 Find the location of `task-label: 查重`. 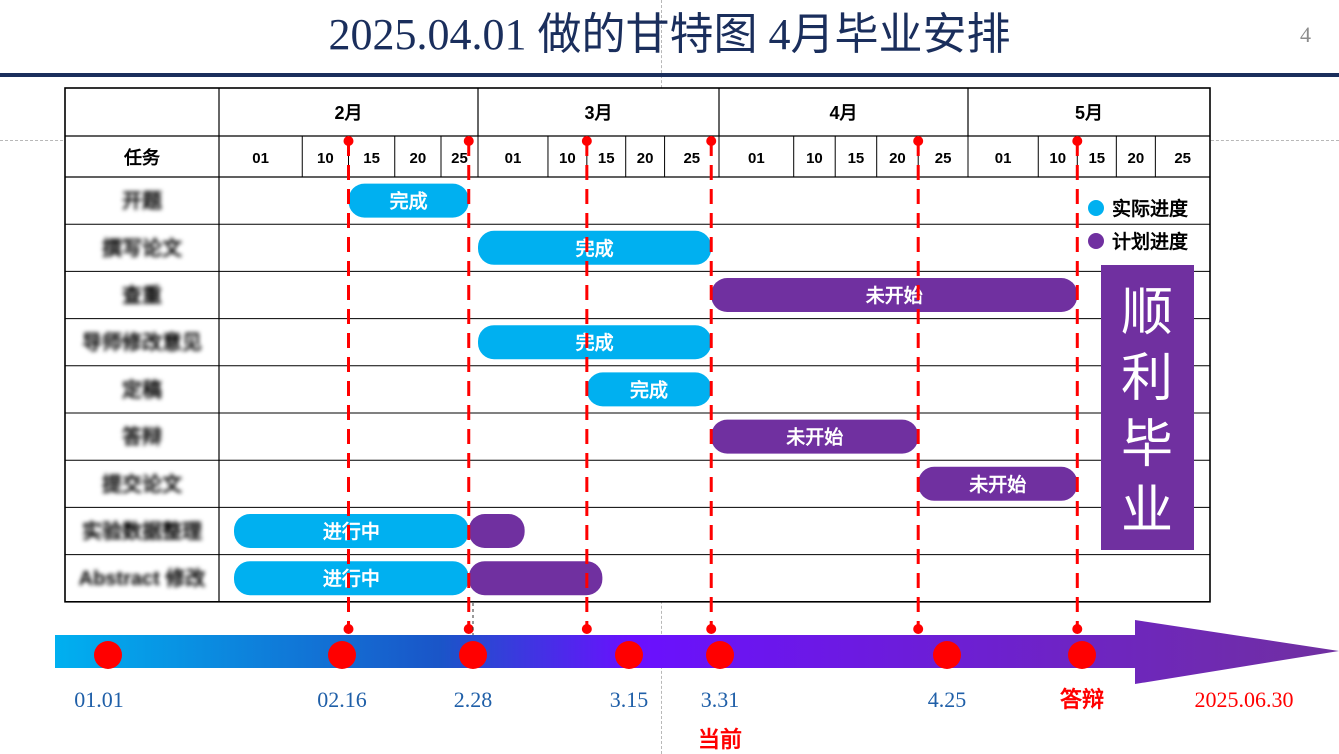

task-label: 查重 is located at coordinates (142, 295).